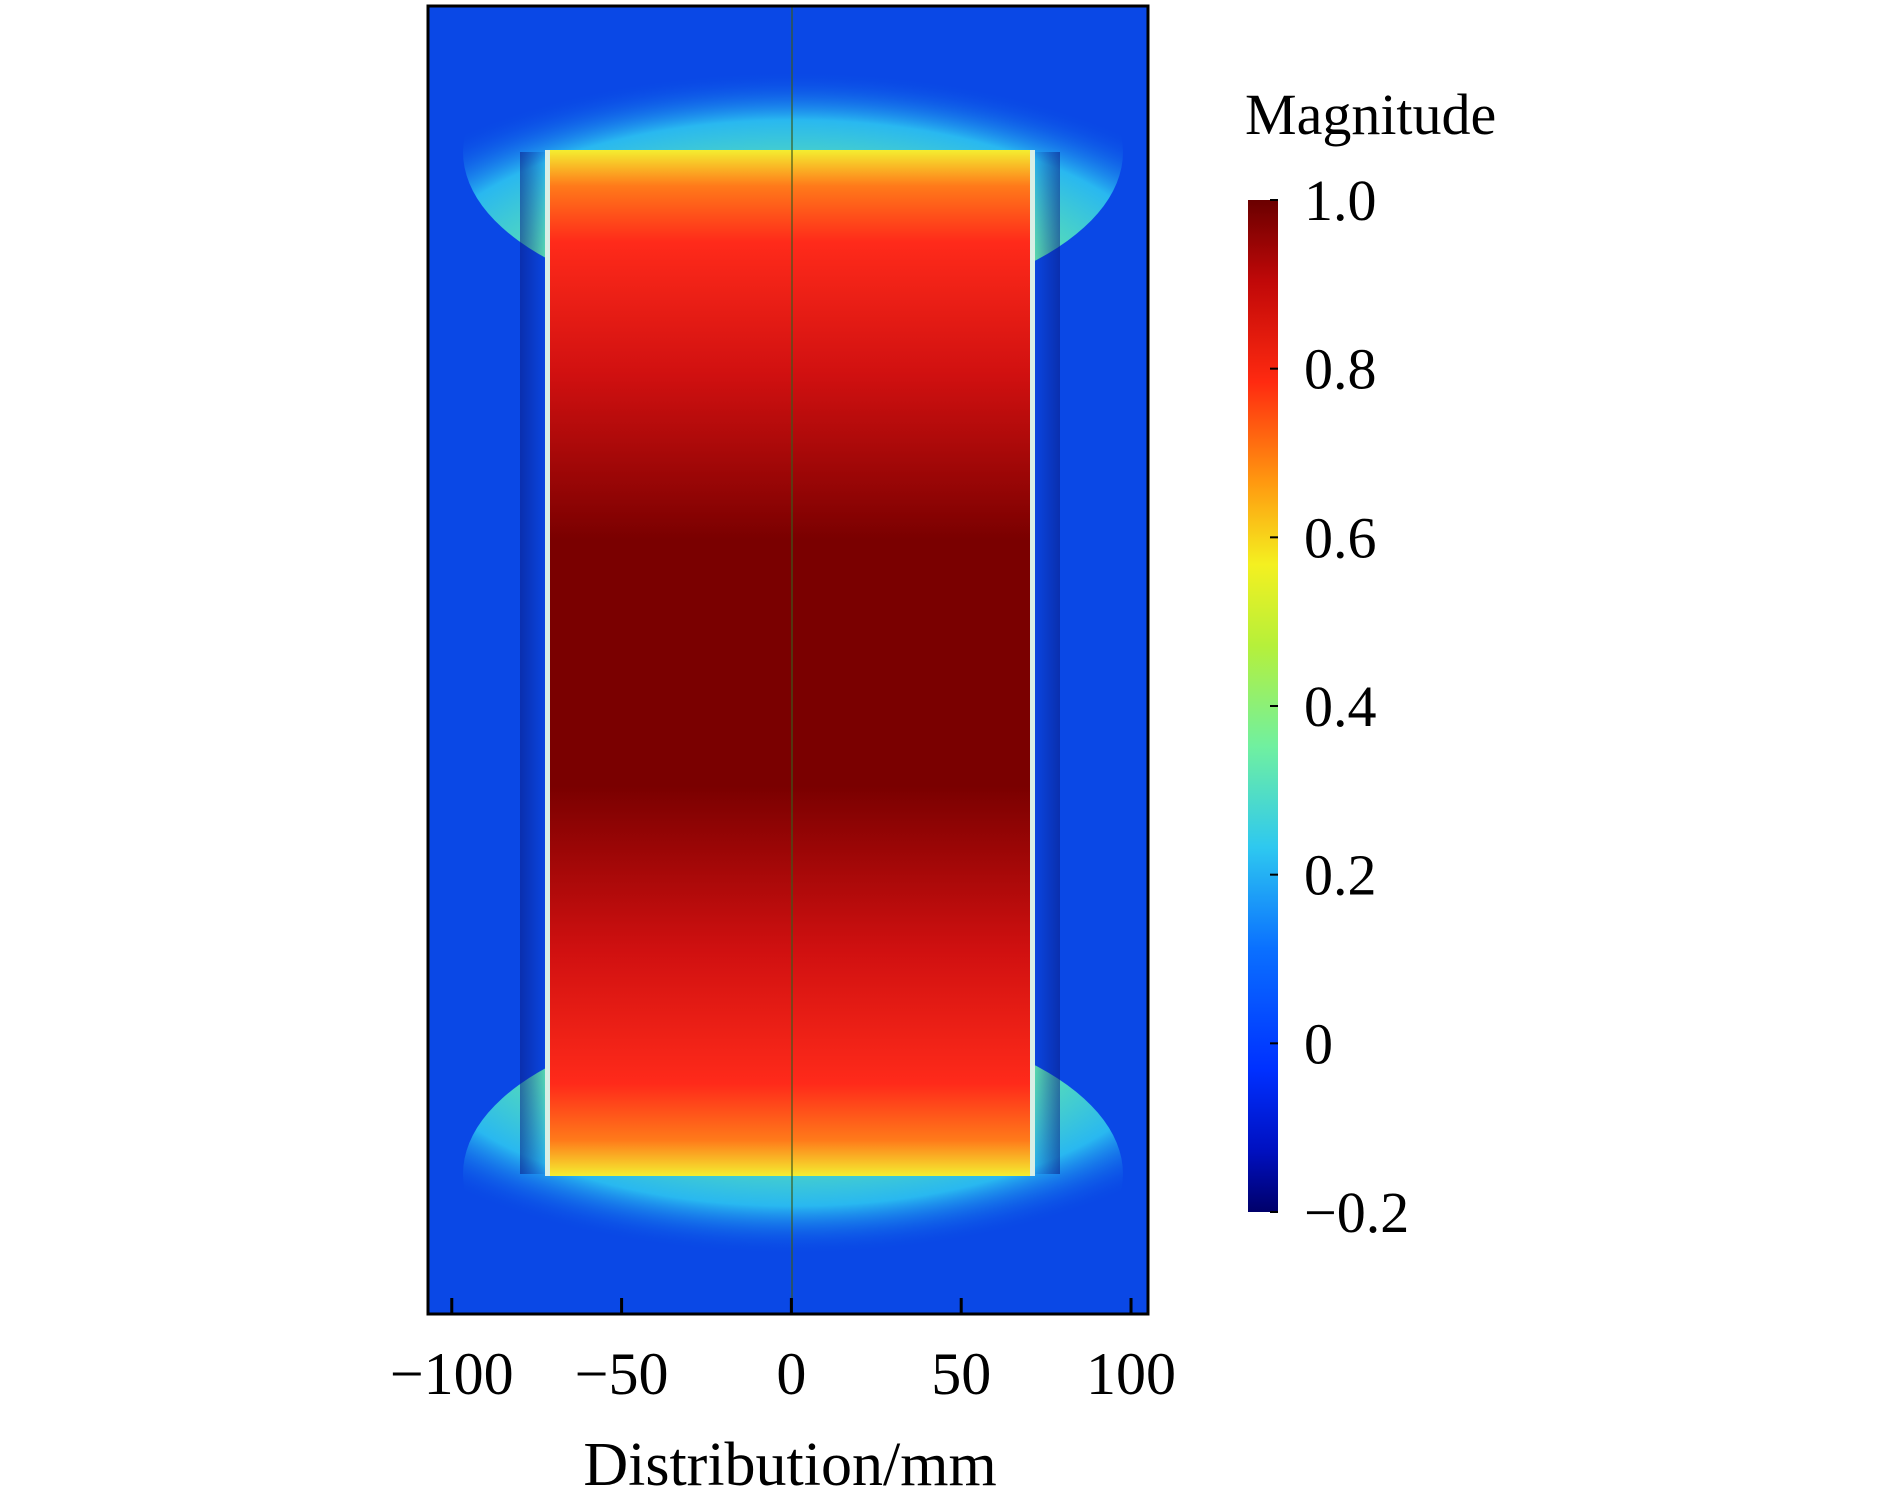 The height and width of the screenshot is (1493, 1890). I want to click on x-tick-label: 0, so click(791, 1374).